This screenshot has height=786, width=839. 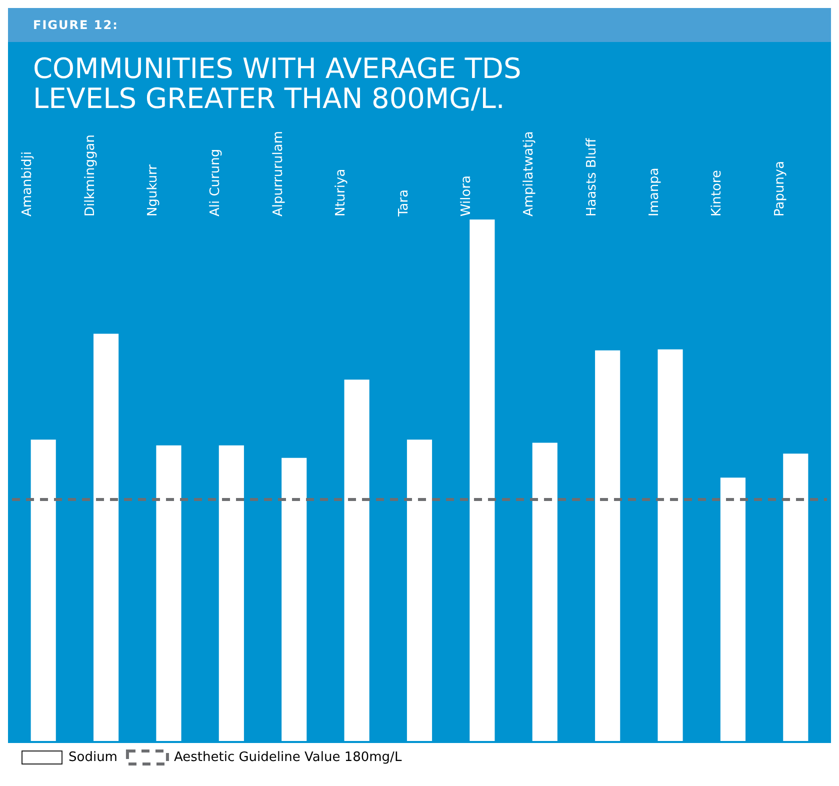 I want to click on x-tick-label: Wilora, so click(x=466, y=196).